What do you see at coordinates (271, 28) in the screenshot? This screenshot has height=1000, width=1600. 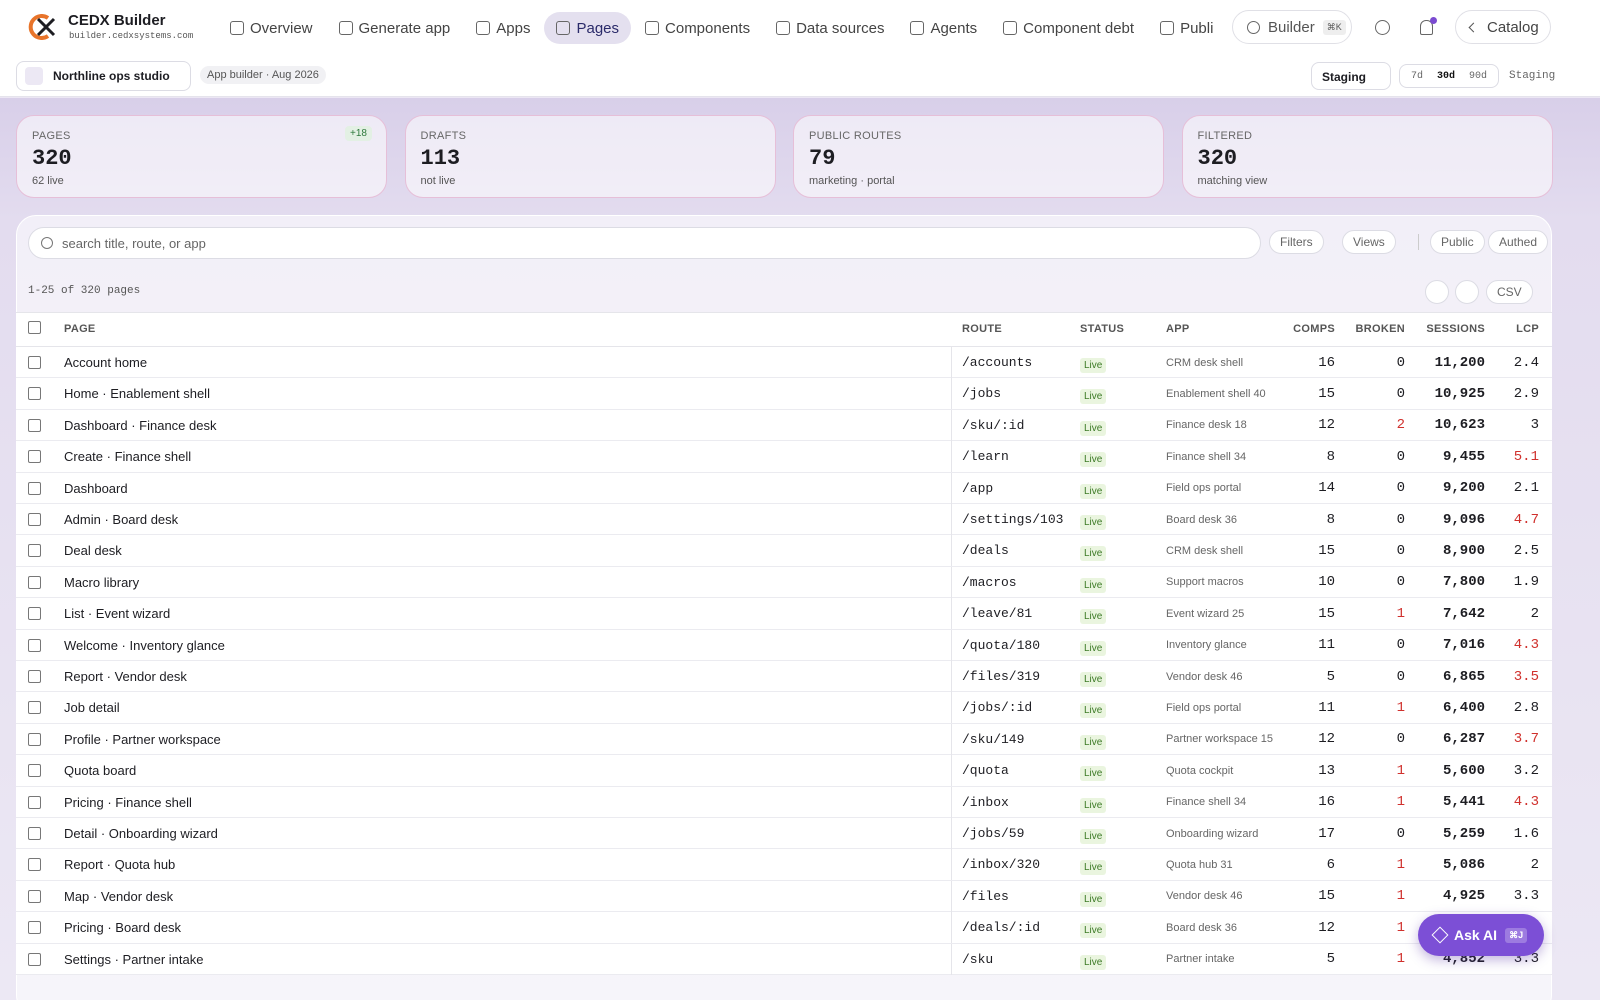 I see `nav-item: Overview` at bounding box center [271, 28].